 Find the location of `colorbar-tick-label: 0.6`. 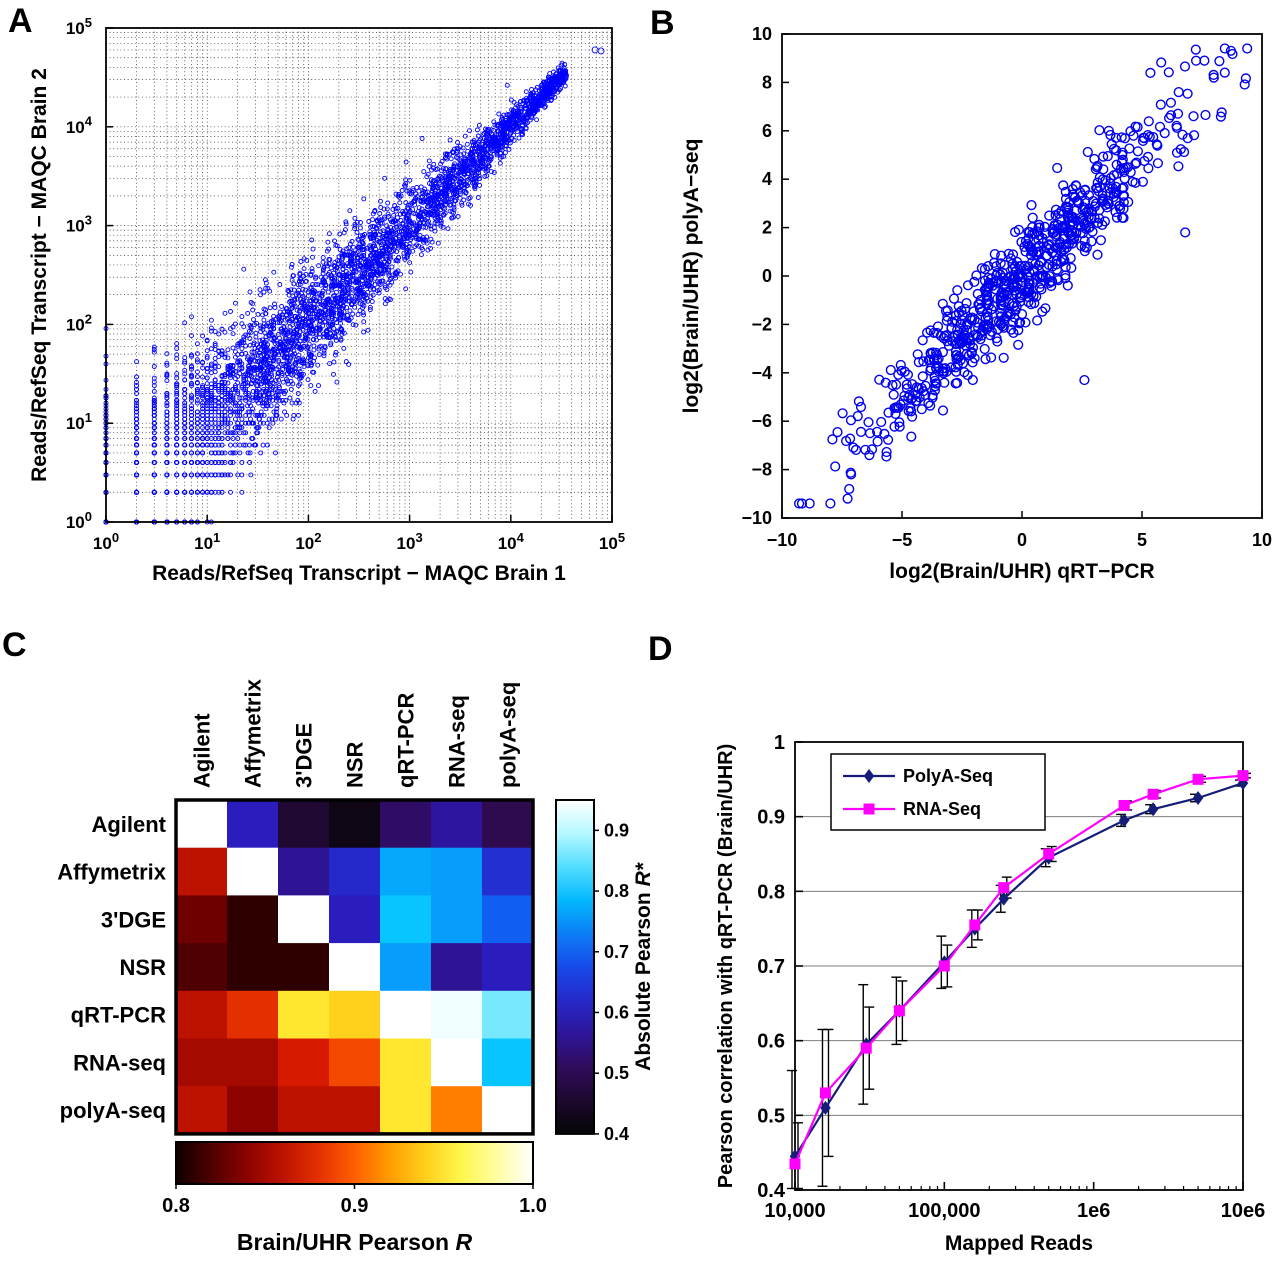

colorbar-tick-label: 0.6 is located at coordinates (616, 1012).